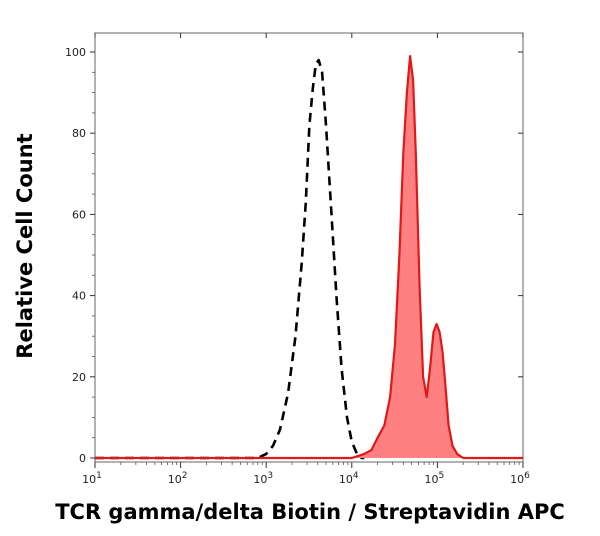  Describe the element at coordinates (356, 476) in the screenshot. I see `x-tick-exponent: 4` at that location.